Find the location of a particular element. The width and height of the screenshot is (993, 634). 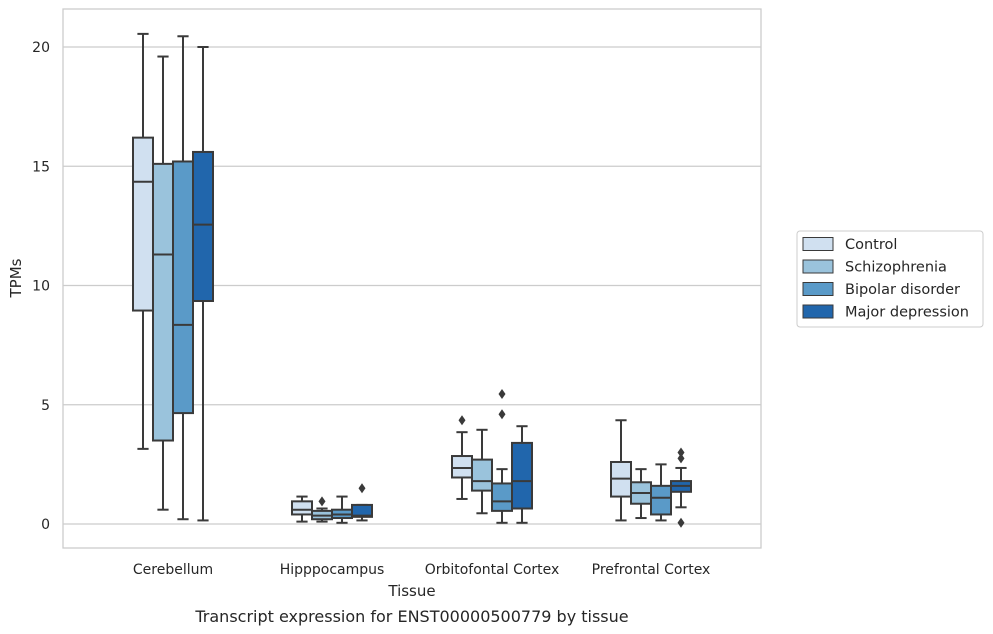

y-tick-label: 5 is located at coordinates (45, 406).